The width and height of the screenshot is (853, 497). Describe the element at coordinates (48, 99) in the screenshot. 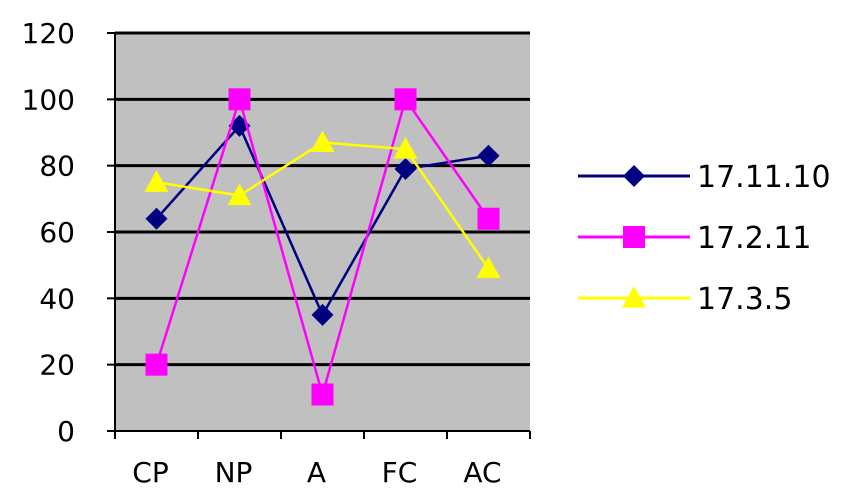

I see `y-tick-label: 100` at that location.